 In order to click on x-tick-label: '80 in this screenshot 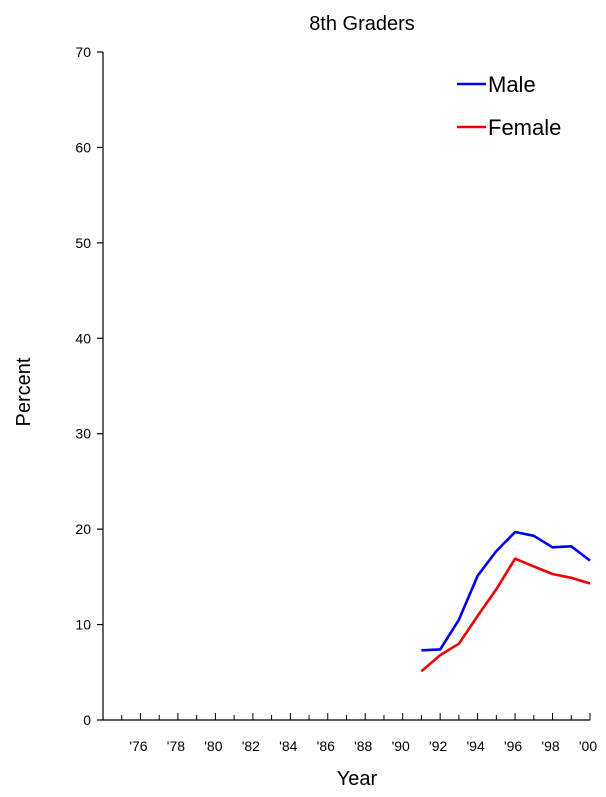, I will do `click(213, 746)`.